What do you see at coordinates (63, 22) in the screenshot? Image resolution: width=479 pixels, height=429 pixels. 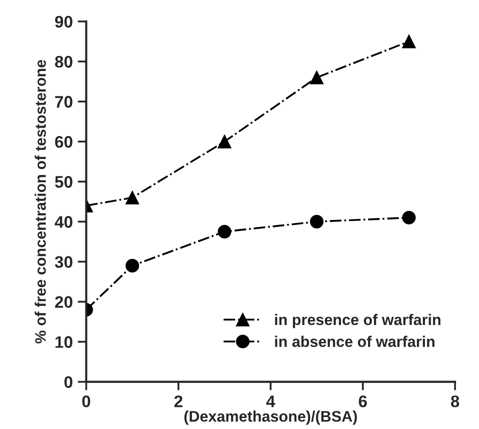 I see `y-tick-label: 90` at bounding box center [63, 22].